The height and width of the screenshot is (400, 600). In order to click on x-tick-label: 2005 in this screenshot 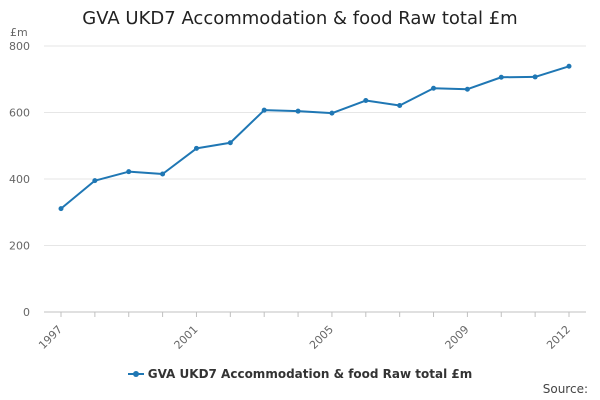, I will do `click(321, 337)`.